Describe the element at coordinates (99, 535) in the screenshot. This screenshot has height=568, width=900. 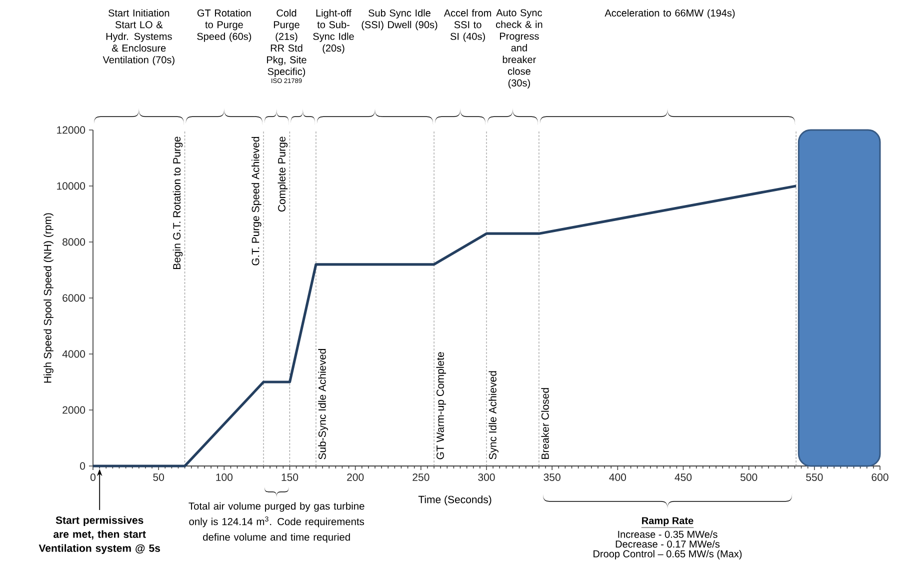
I see `annotation: Start permissives are met, then start Ventilation system @ 5s` at that location.